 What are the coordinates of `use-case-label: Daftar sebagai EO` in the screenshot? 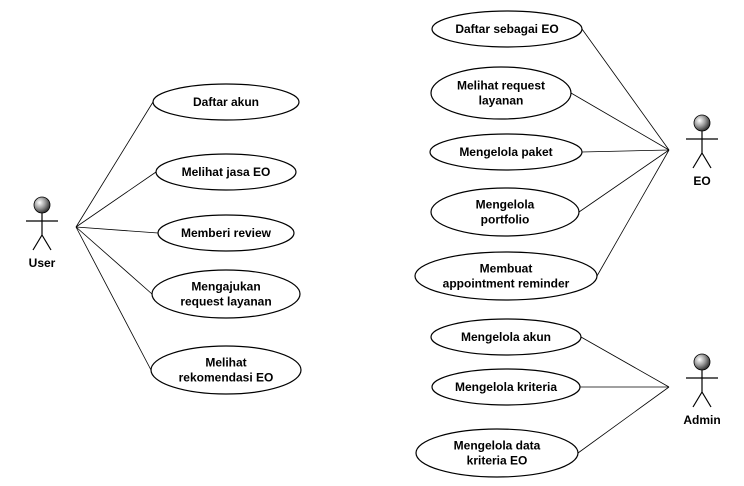 It's located at (506, 29).